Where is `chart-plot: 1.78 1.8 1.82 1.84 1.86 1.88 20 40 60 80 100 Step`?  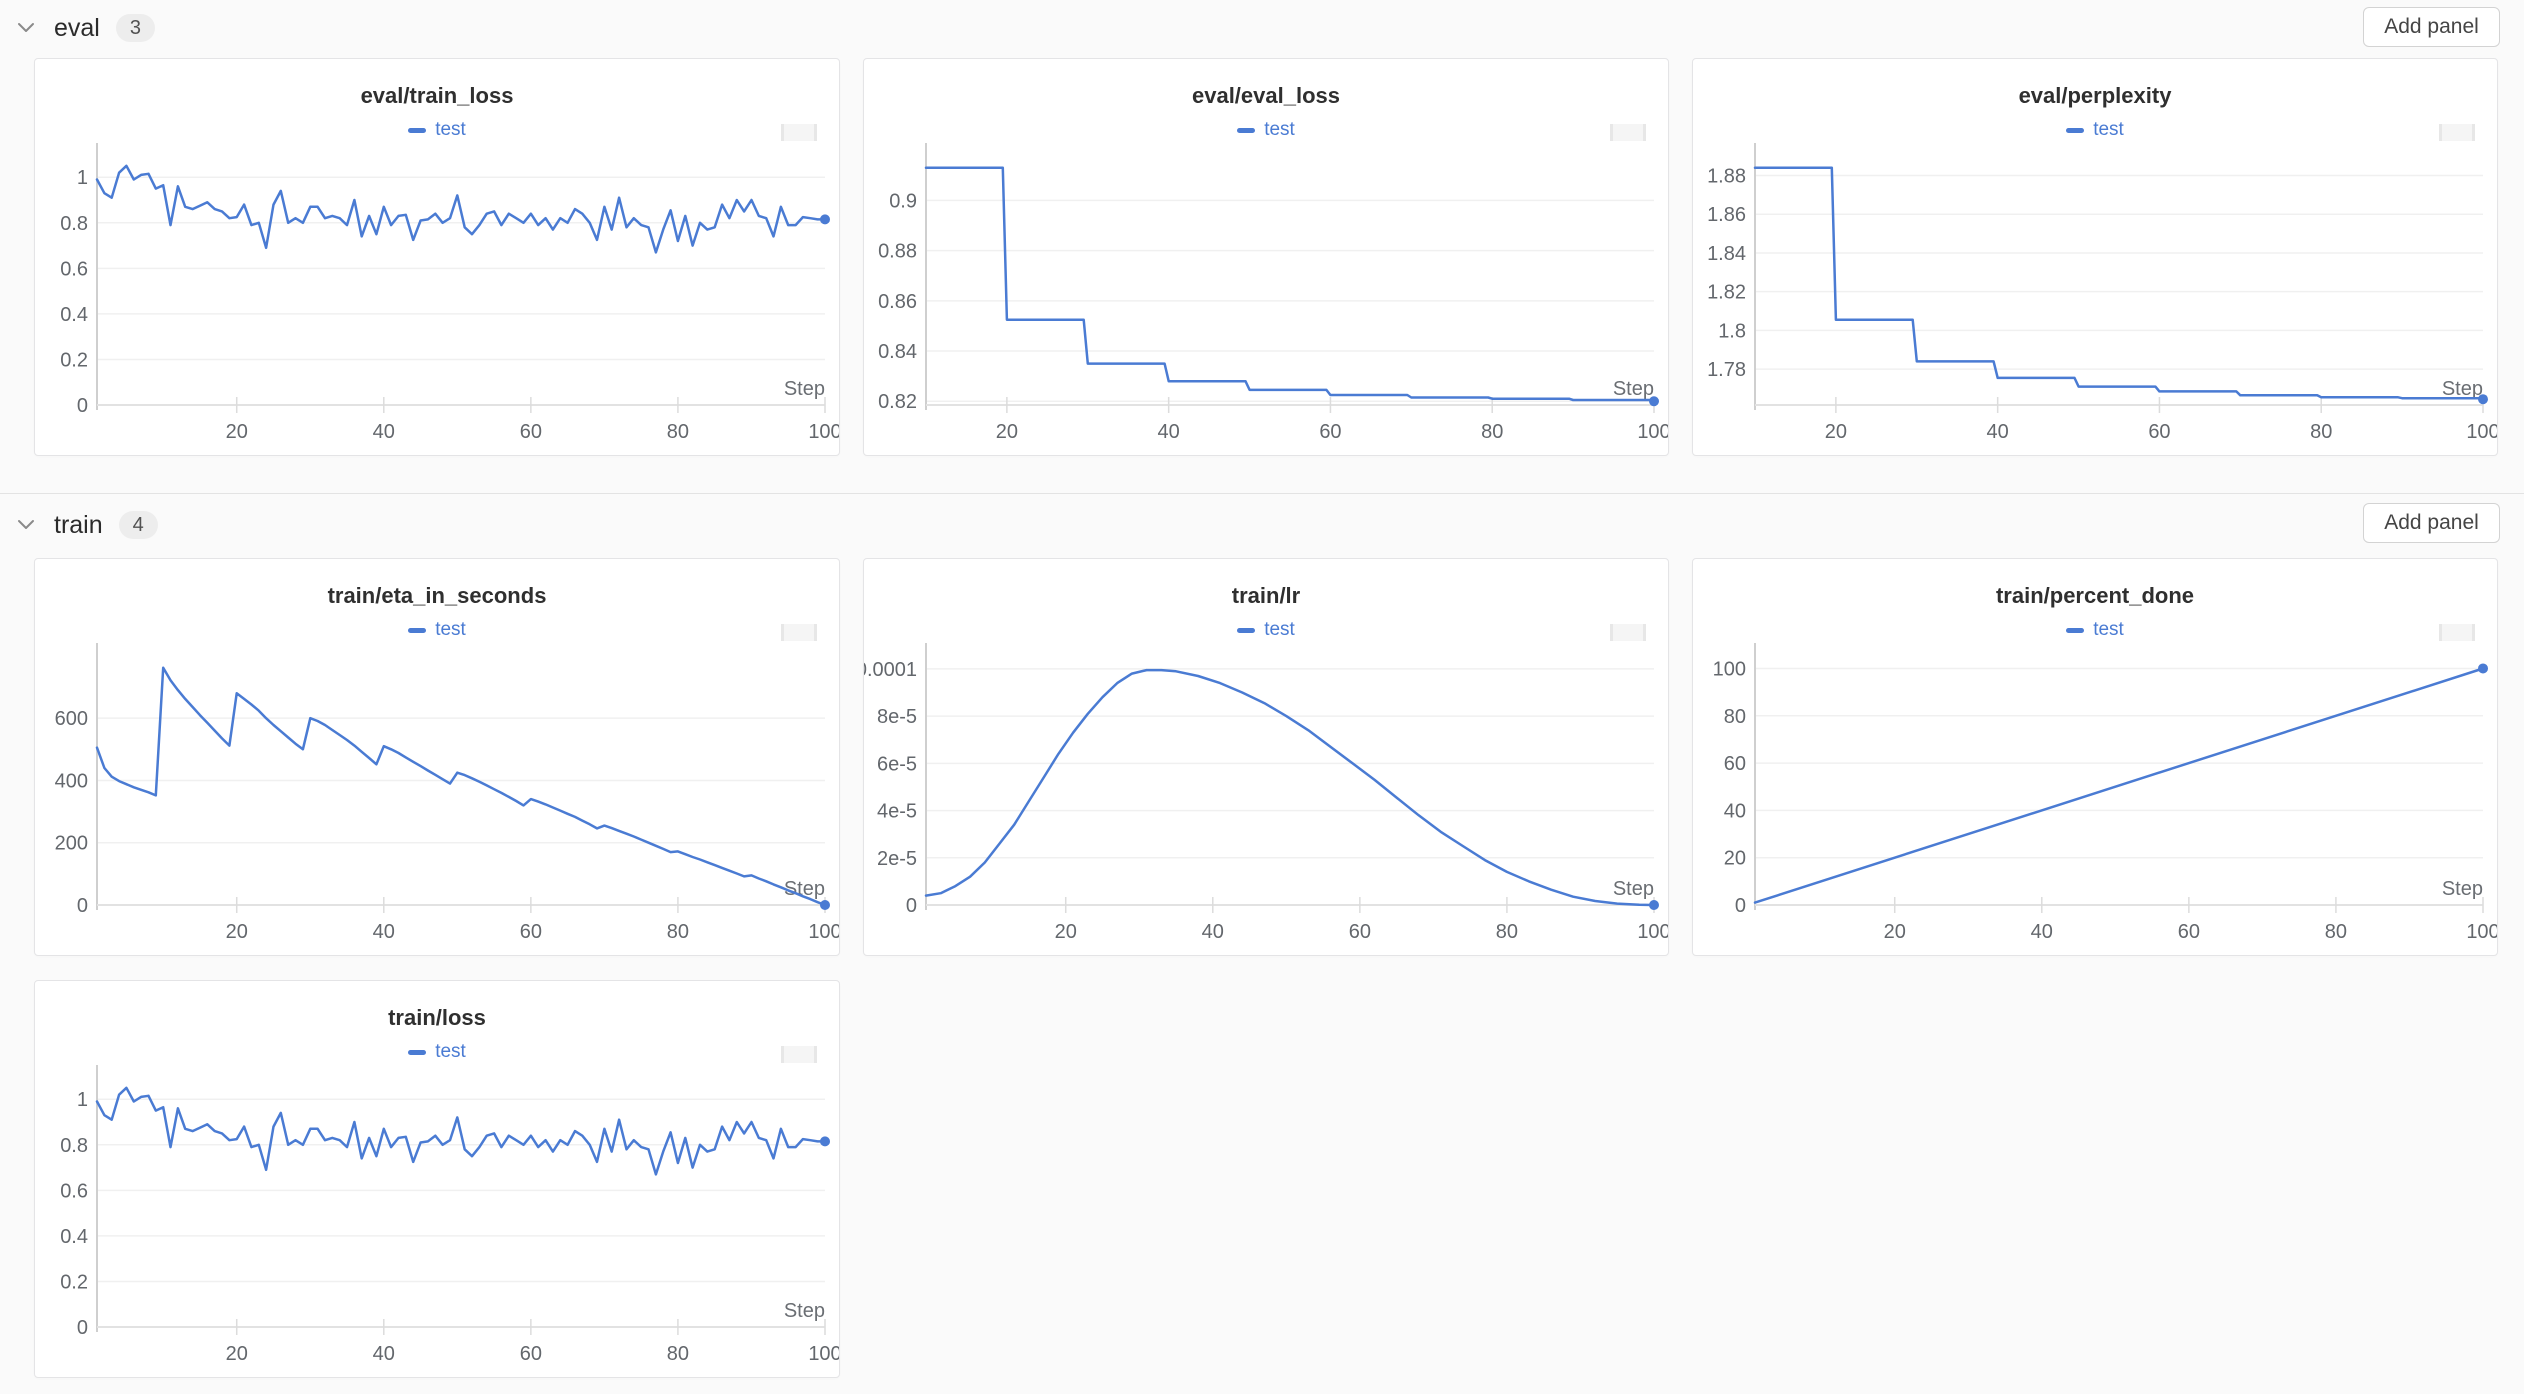 chart-plot: 1.78 1.8 1.82 1.84 1.86 1.88 20 40 60 80 100 Step is located at coordinates (2095, 257).